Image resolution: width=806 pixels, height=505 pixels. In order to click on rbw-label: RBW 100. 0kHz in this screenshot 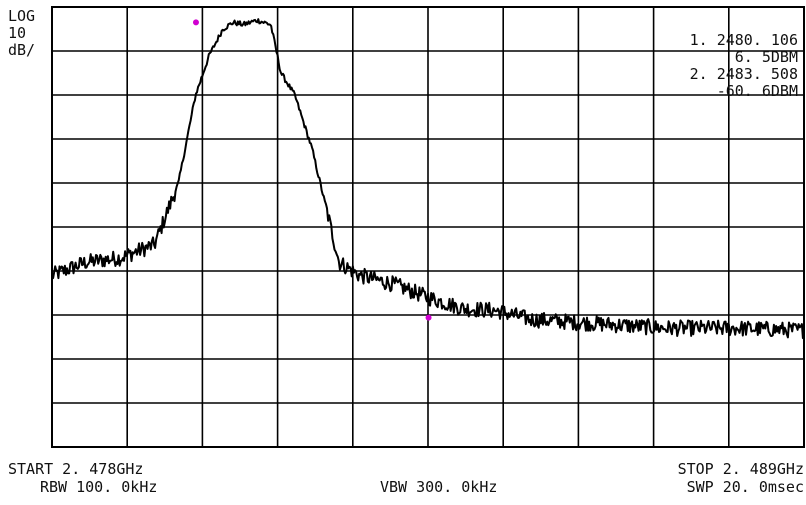, I will do `click(99, 487)`.